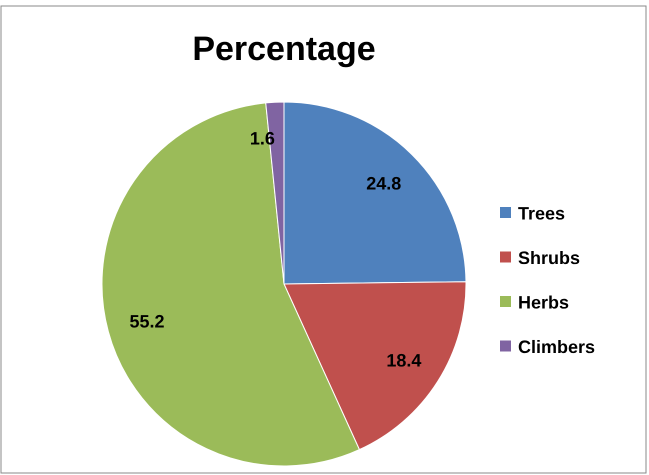 Image resolution: width=649 pixels, height=475 pixels. I want to click on legend-label: Trees, so click(542, 213).